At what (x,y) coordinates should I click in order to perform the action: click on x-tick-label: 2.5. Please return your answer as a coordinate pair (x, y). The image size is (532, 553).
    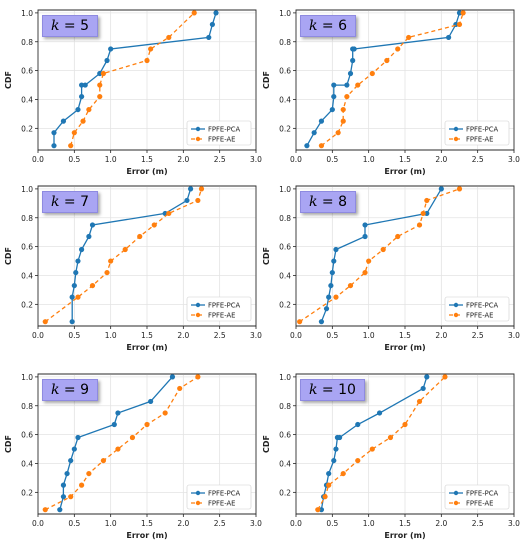
    Looking at the image, I should click on (220, 523).